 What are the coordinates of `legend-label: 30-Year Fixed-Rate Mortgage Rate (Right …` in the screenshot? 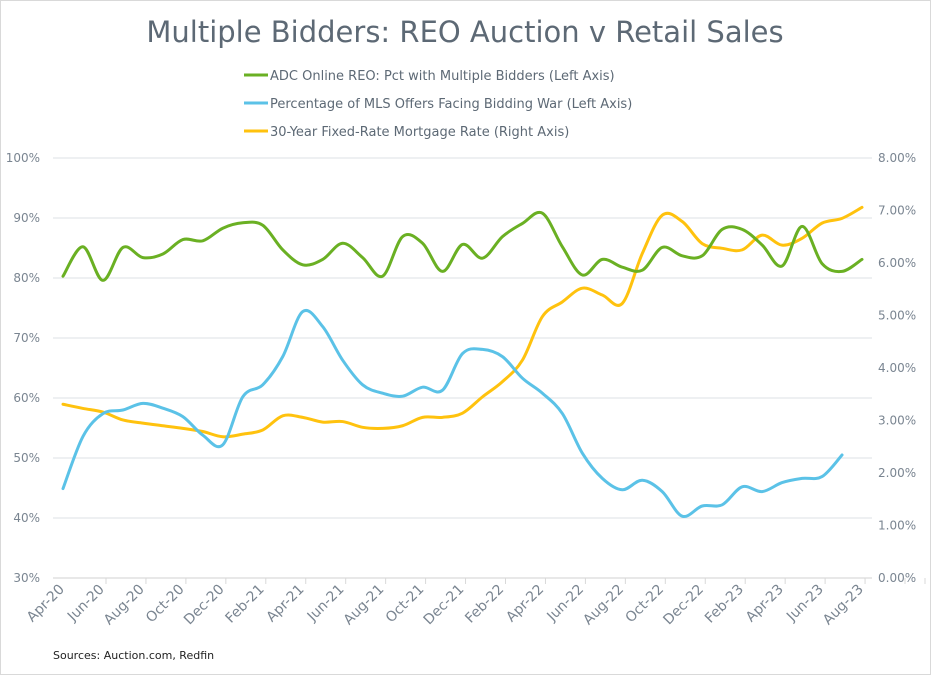 It's located at (419, 132).